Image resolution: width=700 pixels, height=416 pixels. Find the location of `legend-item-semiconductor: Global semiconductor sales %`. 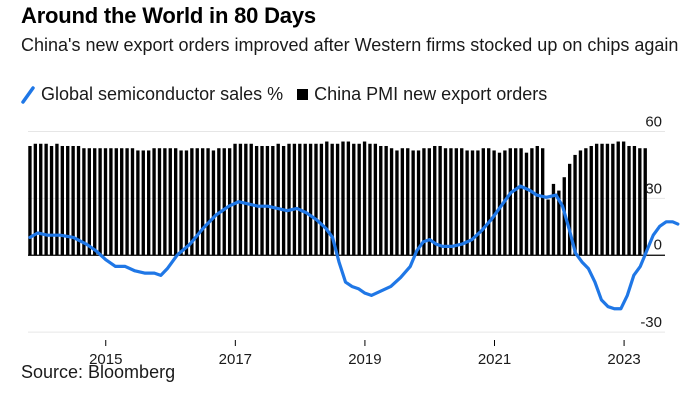

legend-item-semiconductor: Global semiconductor sales % is located at coordinates (152, 94).